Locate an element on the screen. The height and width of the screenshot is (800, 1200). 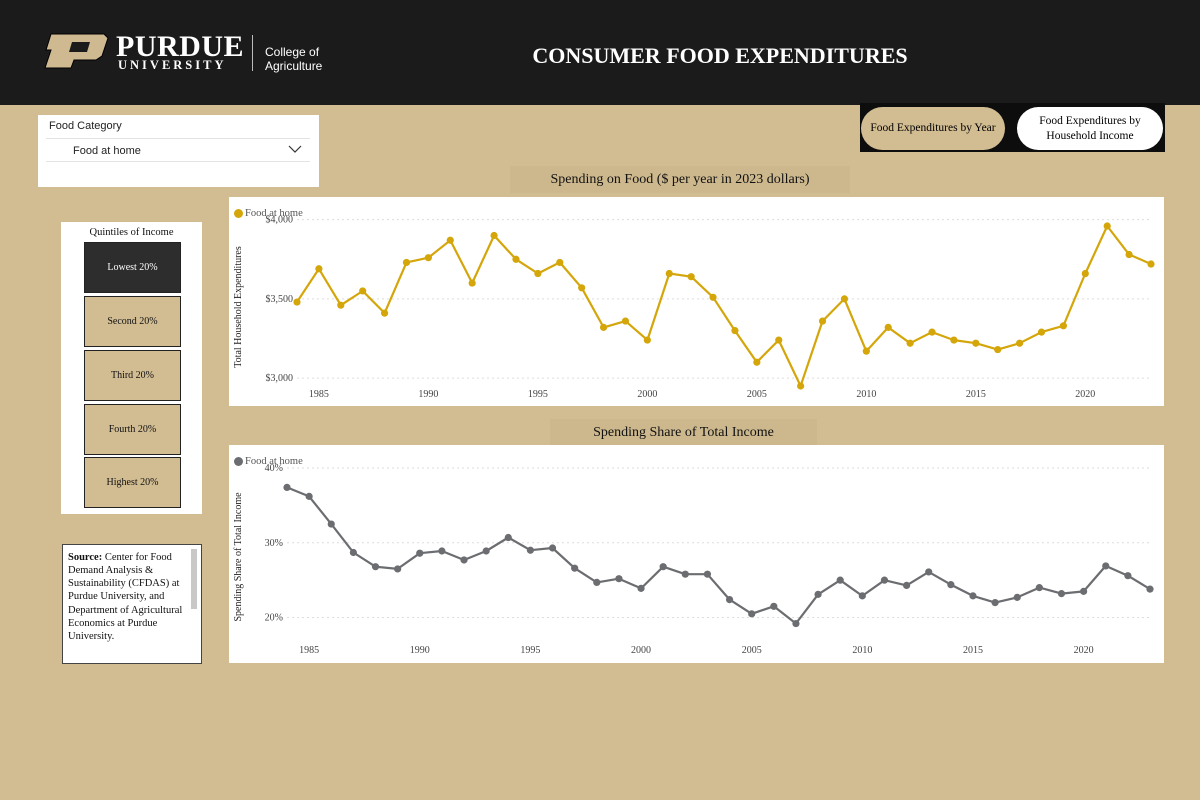
food-category-dropdown: Food at home is located at coordinates (178, 150).